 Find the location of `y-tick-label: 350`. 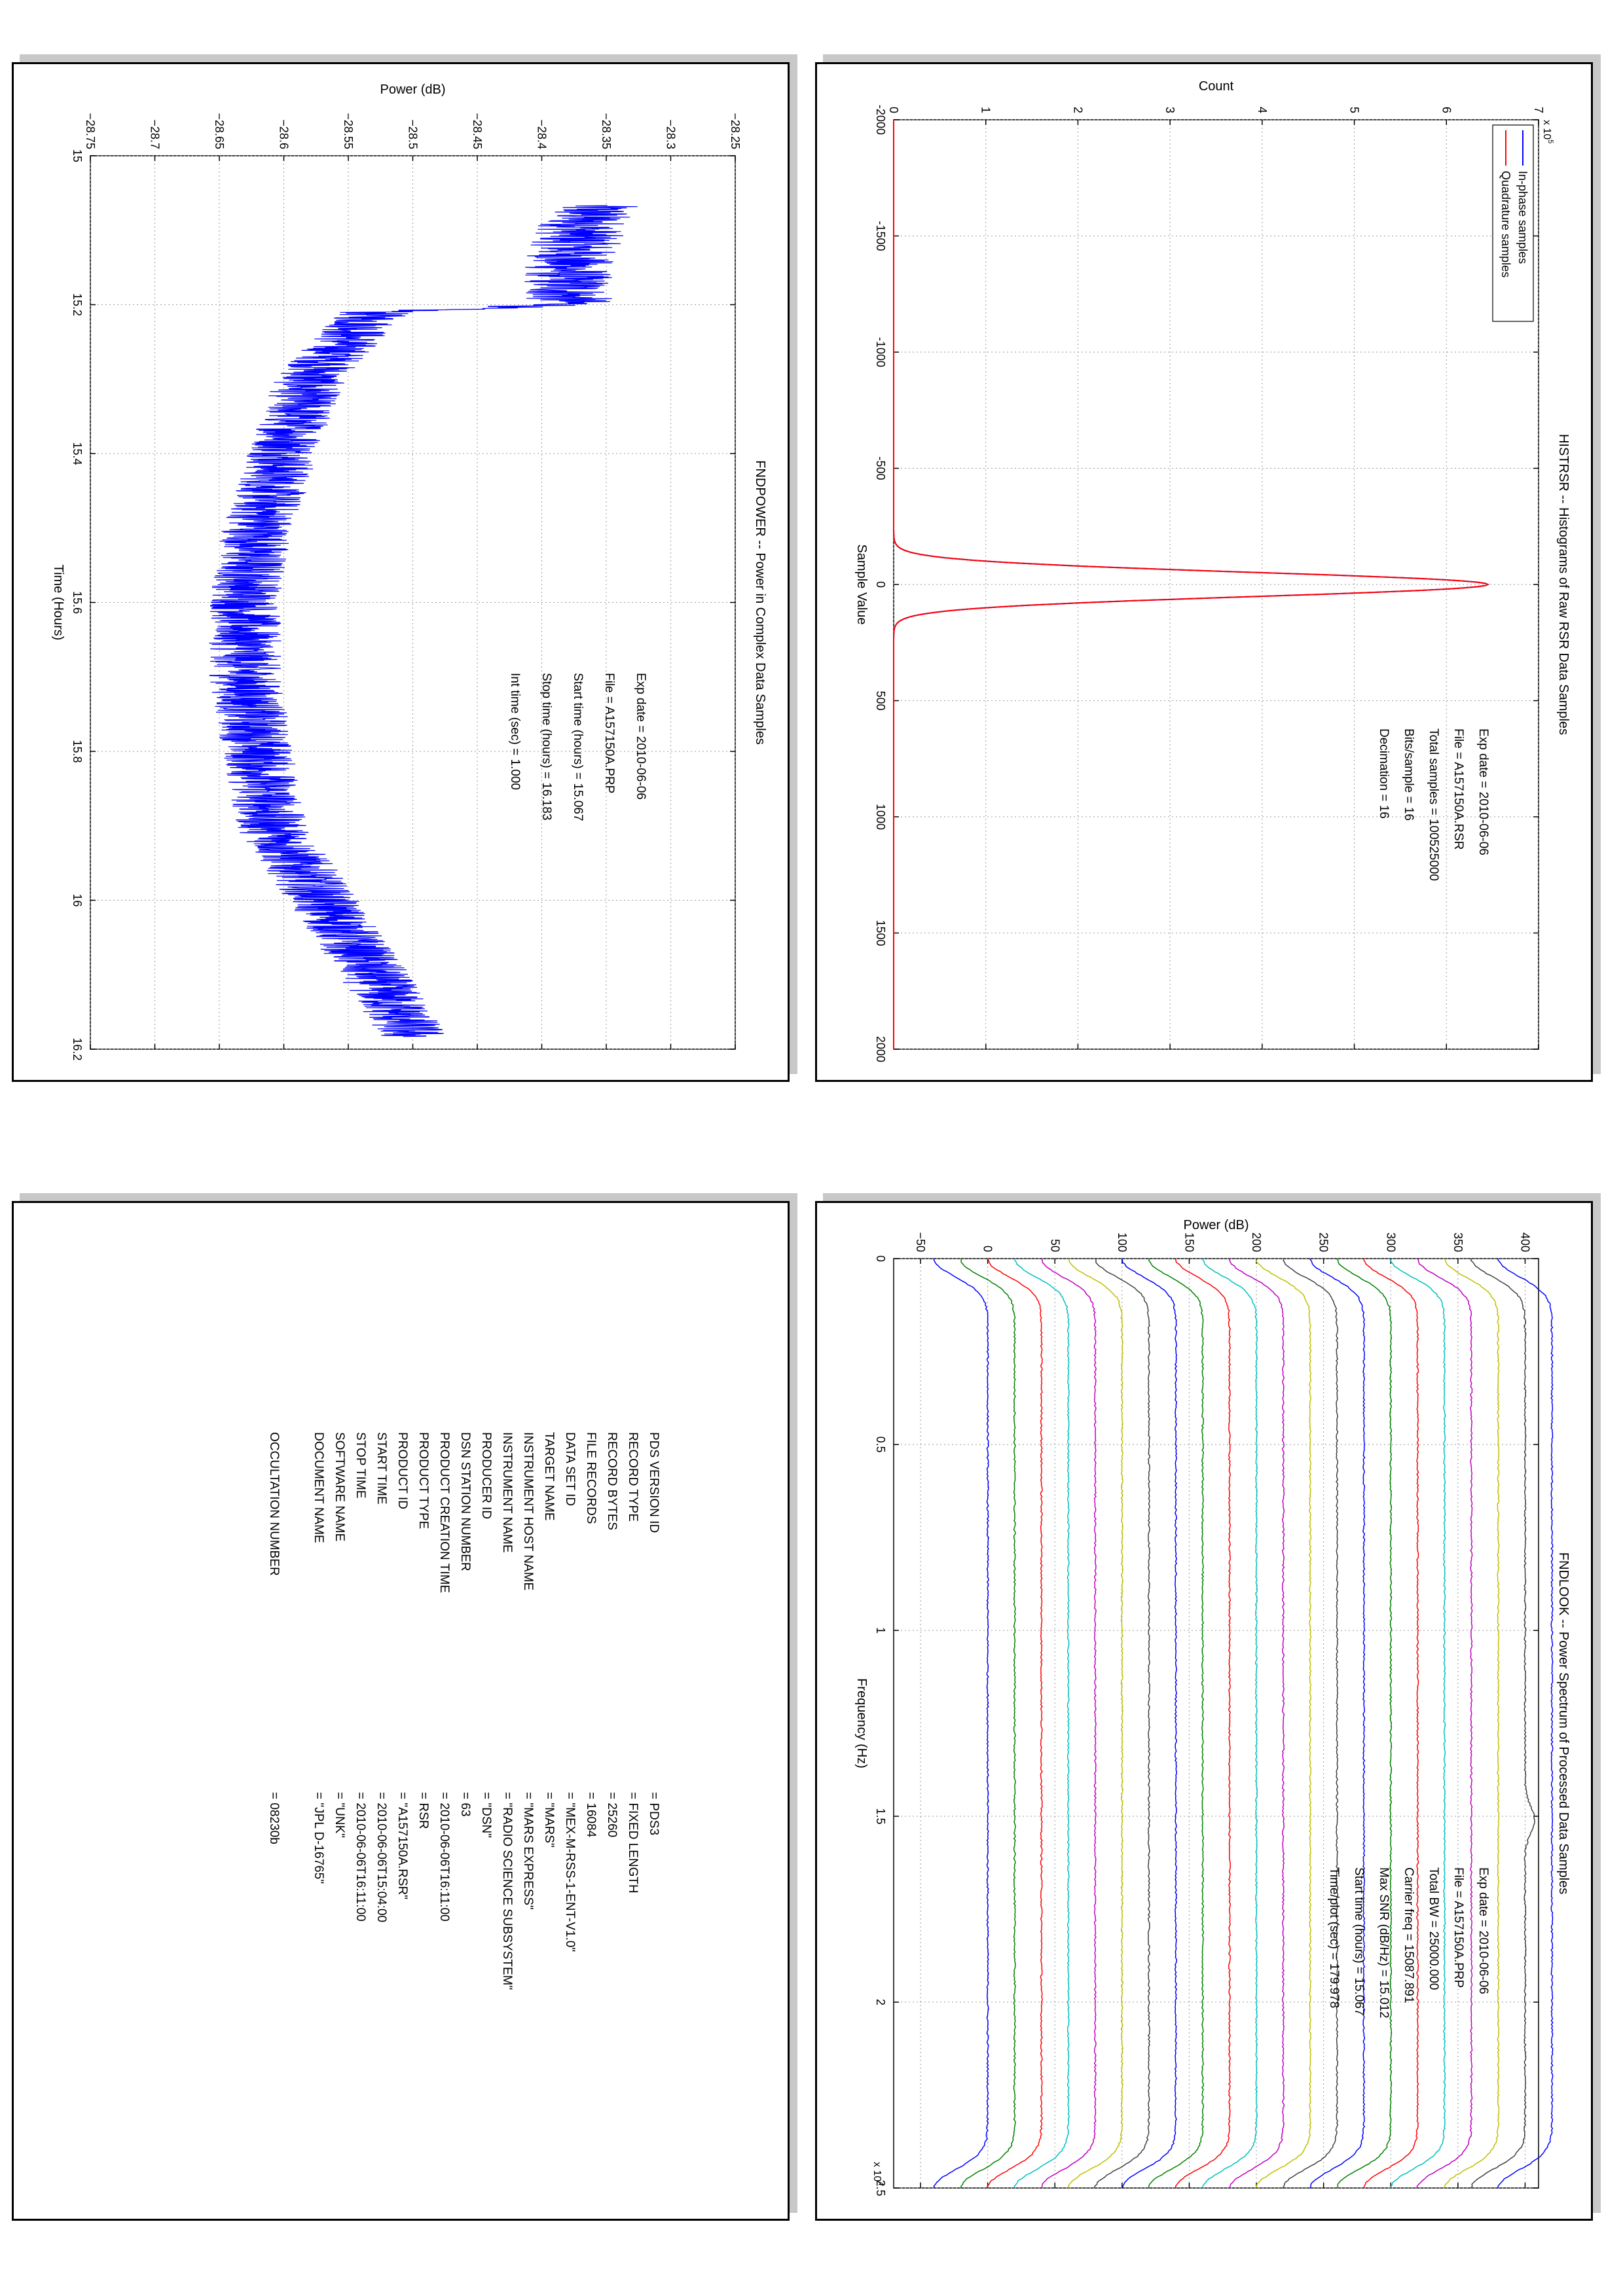

y-tick-label: 350 is located at coordinates (1458, 1242).